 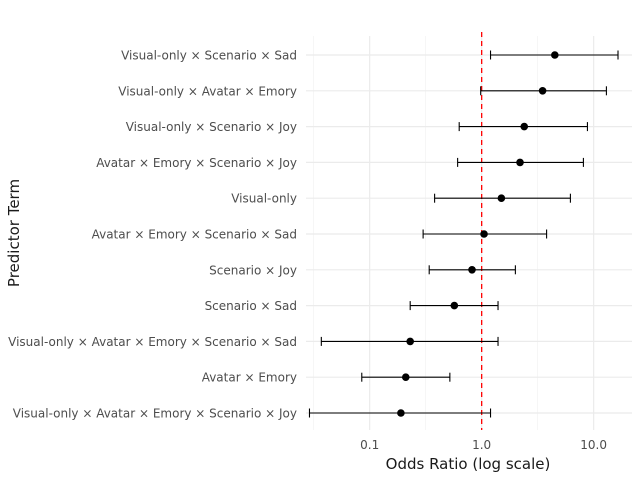 I want to click on y-tick-label: Visual-only × Avatar × Emory, so click(x=207, y=91).